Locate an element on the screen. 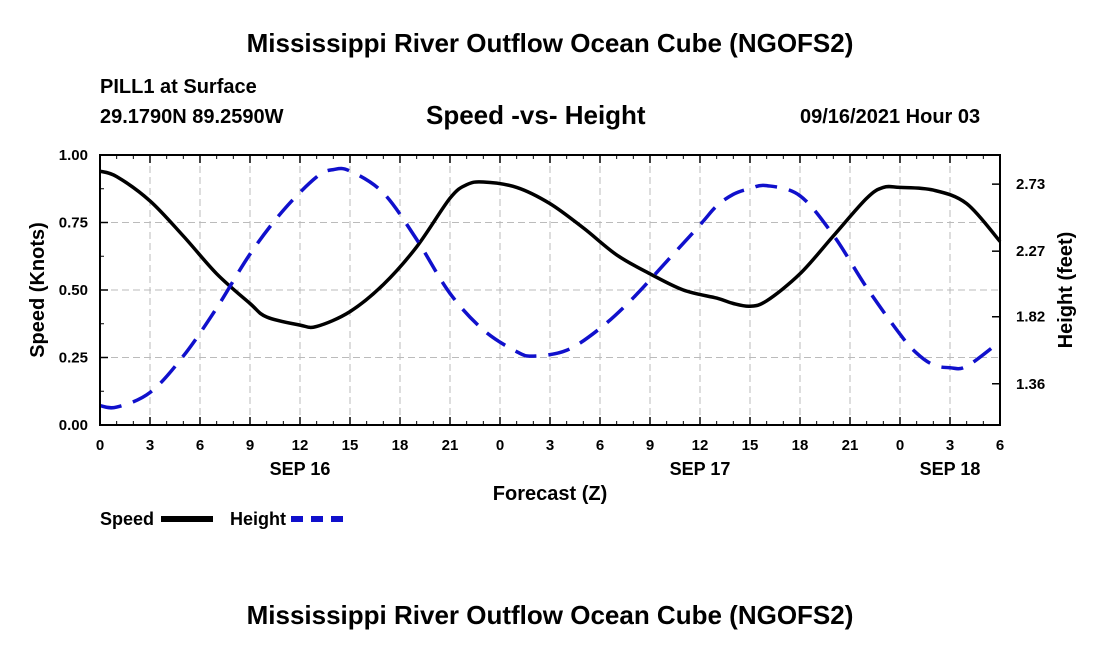 The height and width of the screenshot is (650, 1100). y2-tick-label: 1.82 is located at coordinates (1030, 317).